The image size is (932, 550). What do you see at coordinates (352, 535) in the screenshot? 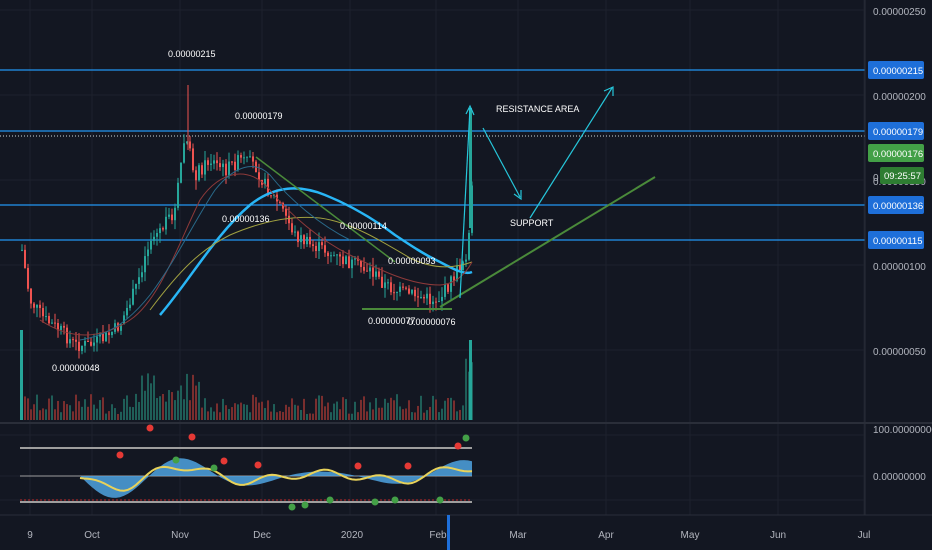
I see `x-tick-2020: 2020` at bounding box center [352, 535].